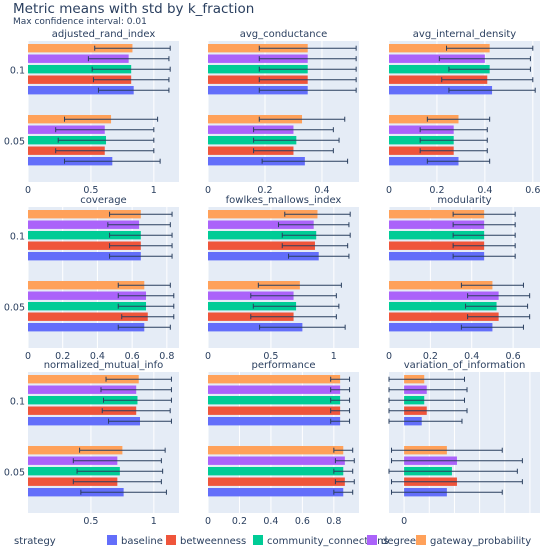 Image resolution: width=550 pixels, height=549 pixels. Describe the element at coordinates (463, 112) in the screenshot. I see `subplot-avg_internal_density: 0 0.2 0.4 0.6 avg_internal_density` at that location.